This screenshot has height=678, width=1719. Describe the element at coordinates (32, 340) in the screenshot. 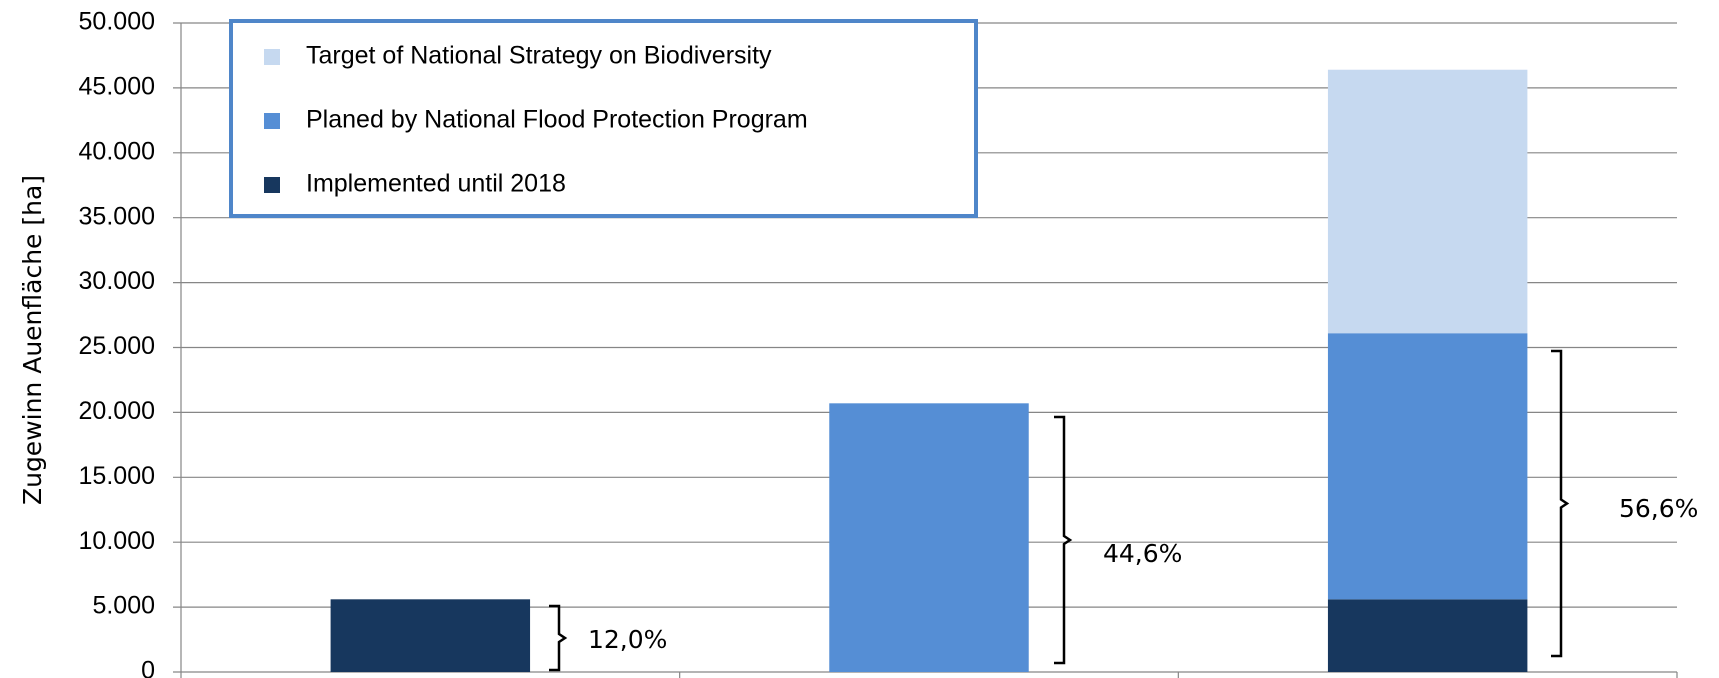

I see `y-axis-label: Zugewinn Auenfläche [ha]` at that location.